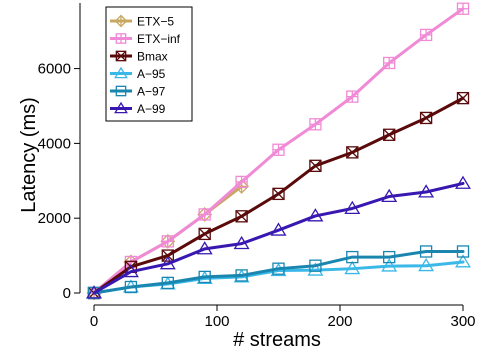  I want to click on x-tick-label: 100, so click(216, 321).